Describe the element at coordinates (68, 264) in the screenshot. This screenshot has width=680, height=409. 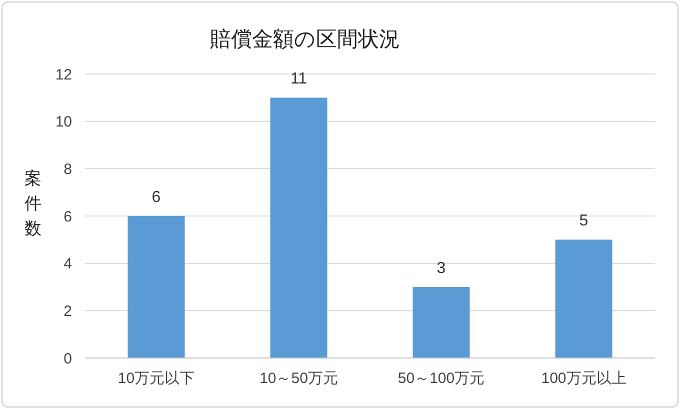
I see `y-tick-label: 4` at that location.